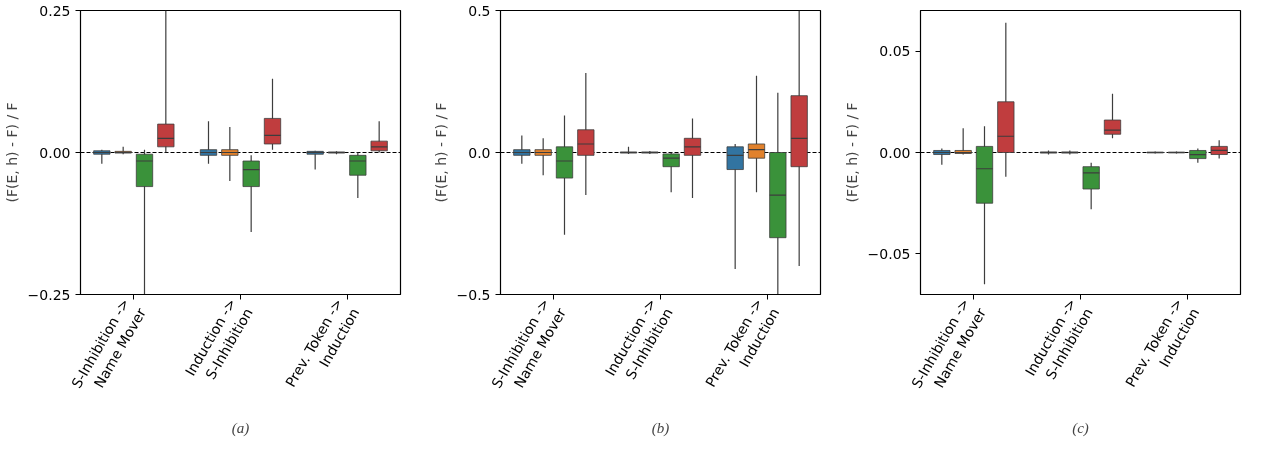 The width and height of the screenshot is (1270, 453). Describe the element at coordinates (49, 294) in the screenshot. I see `y-tick-label: −0.25` at that location.